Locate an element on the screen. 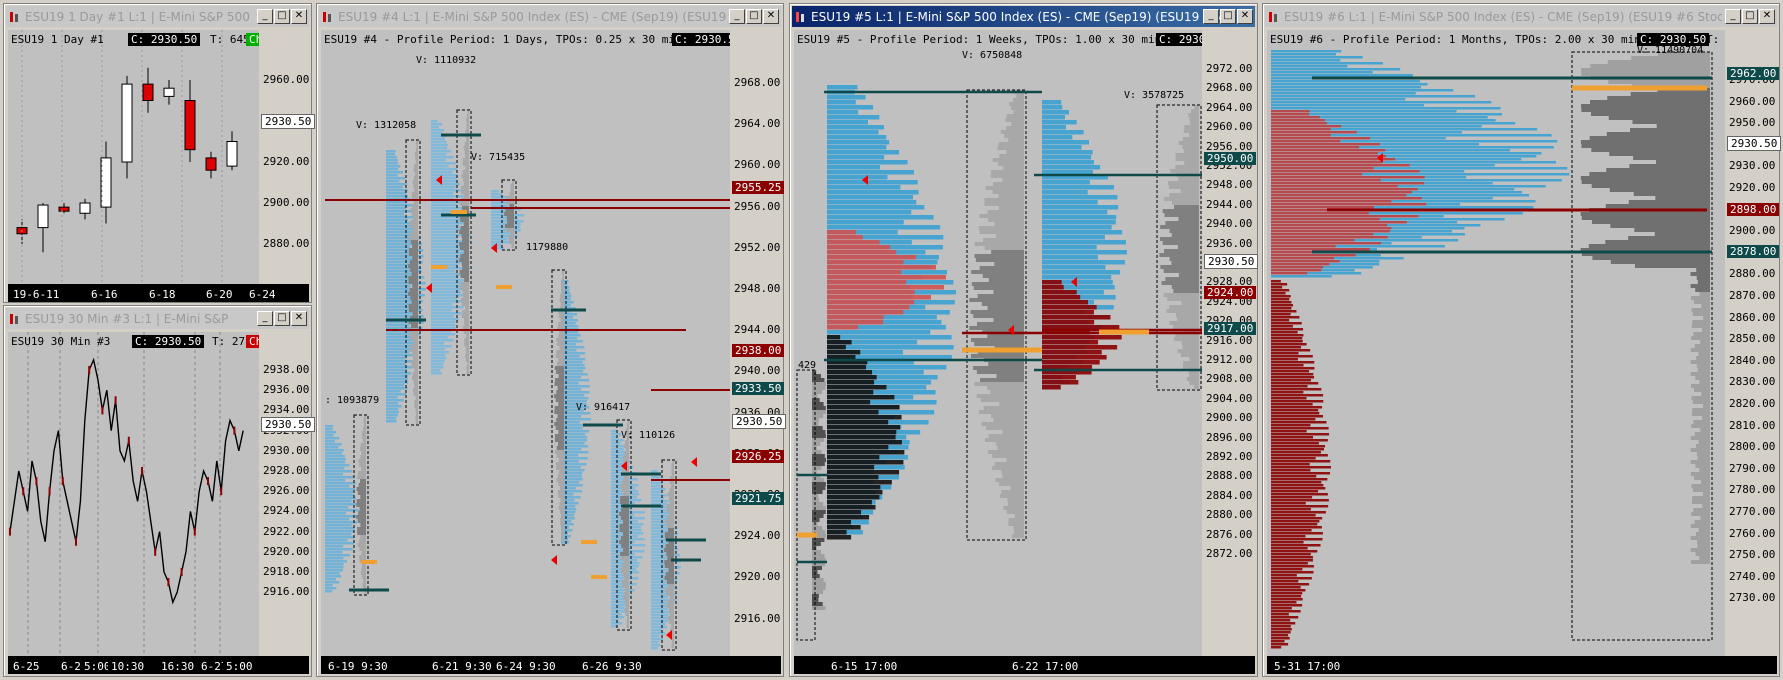  close-price-tag: C: 2930.50 is located at coordinates (164, 39).